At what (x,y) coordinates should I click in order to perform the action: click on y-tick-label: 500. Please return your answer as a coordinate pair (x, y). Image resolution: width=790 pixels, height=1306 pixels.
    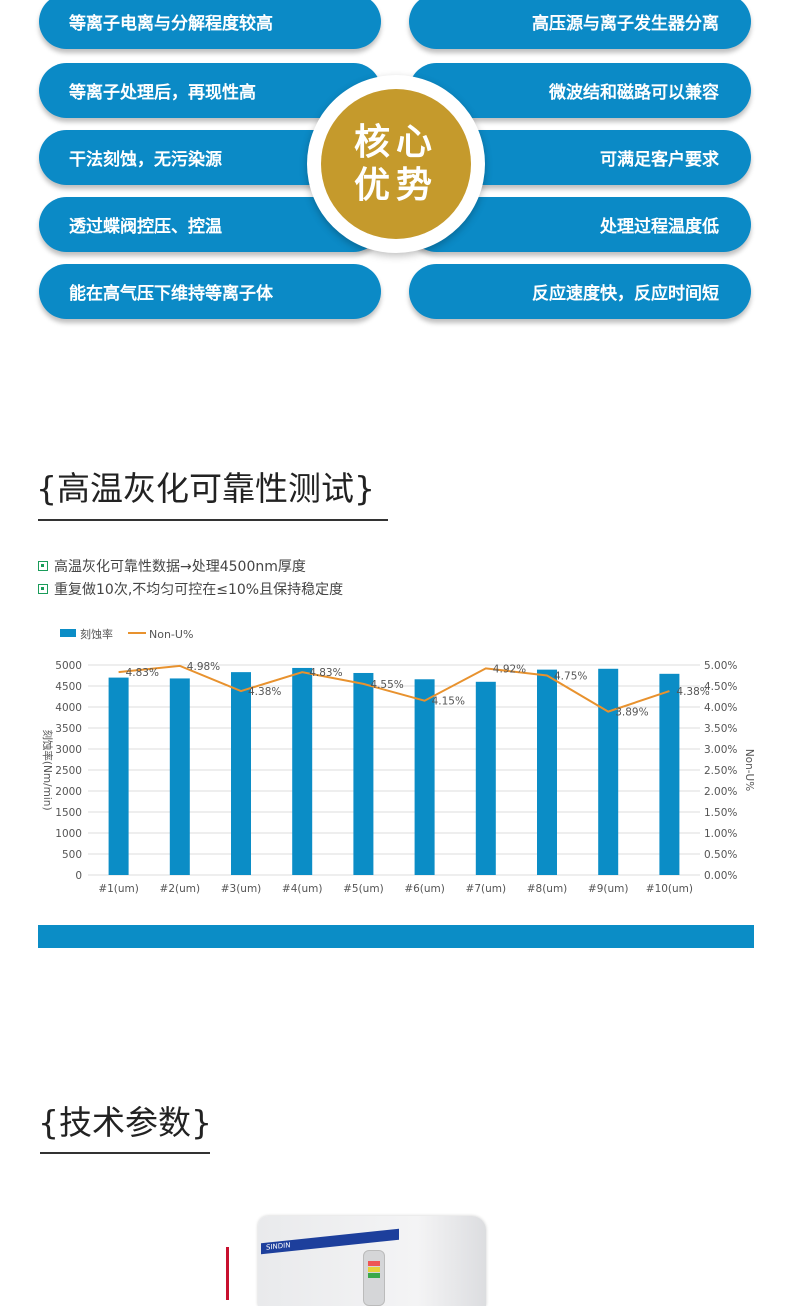
    Looking at the image, I should click on (72, 855).